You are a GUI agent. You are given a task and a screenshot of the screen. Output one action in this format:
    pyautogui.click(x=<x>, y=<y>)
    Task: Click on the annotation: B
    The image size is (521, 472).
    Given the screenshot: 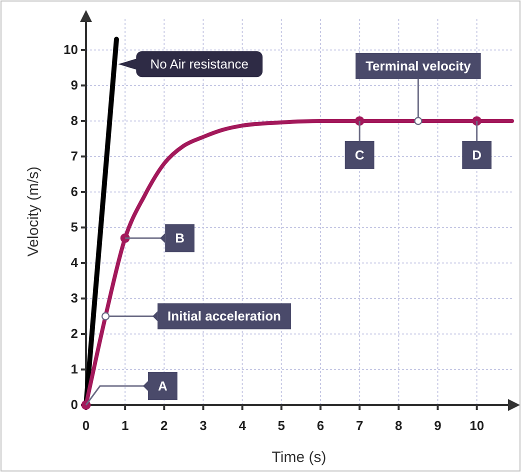 What is the action you would take?
    pyautogui.click(x=179, y=238)
    